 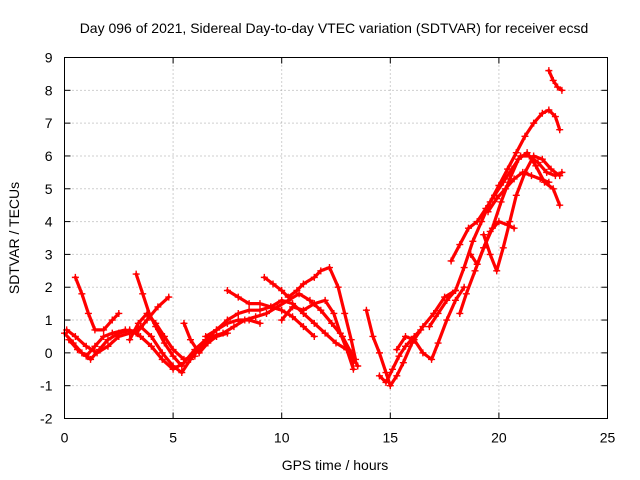 What do you see at coordinates (608, 438) in the screenshot?
I see `x-tick-label: 25` at bounding box center [608, 438].